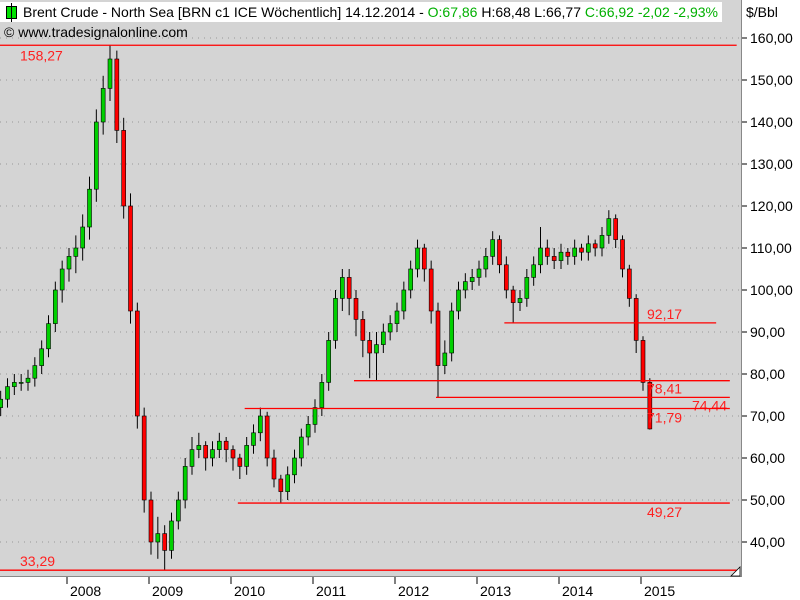 This screenshot has height=600, width=800. What do you see at coordinates (664, 512) in the screenshot?
I see `level-label: 49,27` at bounding box center [664, 512].